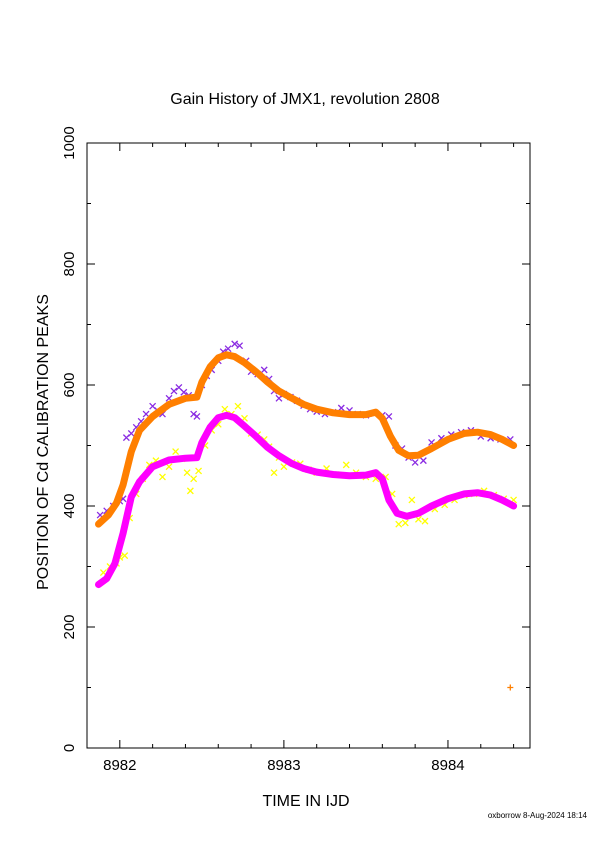 Image resolution: width=595 pixels, height=842 pixels. Describe the element at coordinates (447, 765) in the screenshot. I see `x-tick-label: 8984` at that location.